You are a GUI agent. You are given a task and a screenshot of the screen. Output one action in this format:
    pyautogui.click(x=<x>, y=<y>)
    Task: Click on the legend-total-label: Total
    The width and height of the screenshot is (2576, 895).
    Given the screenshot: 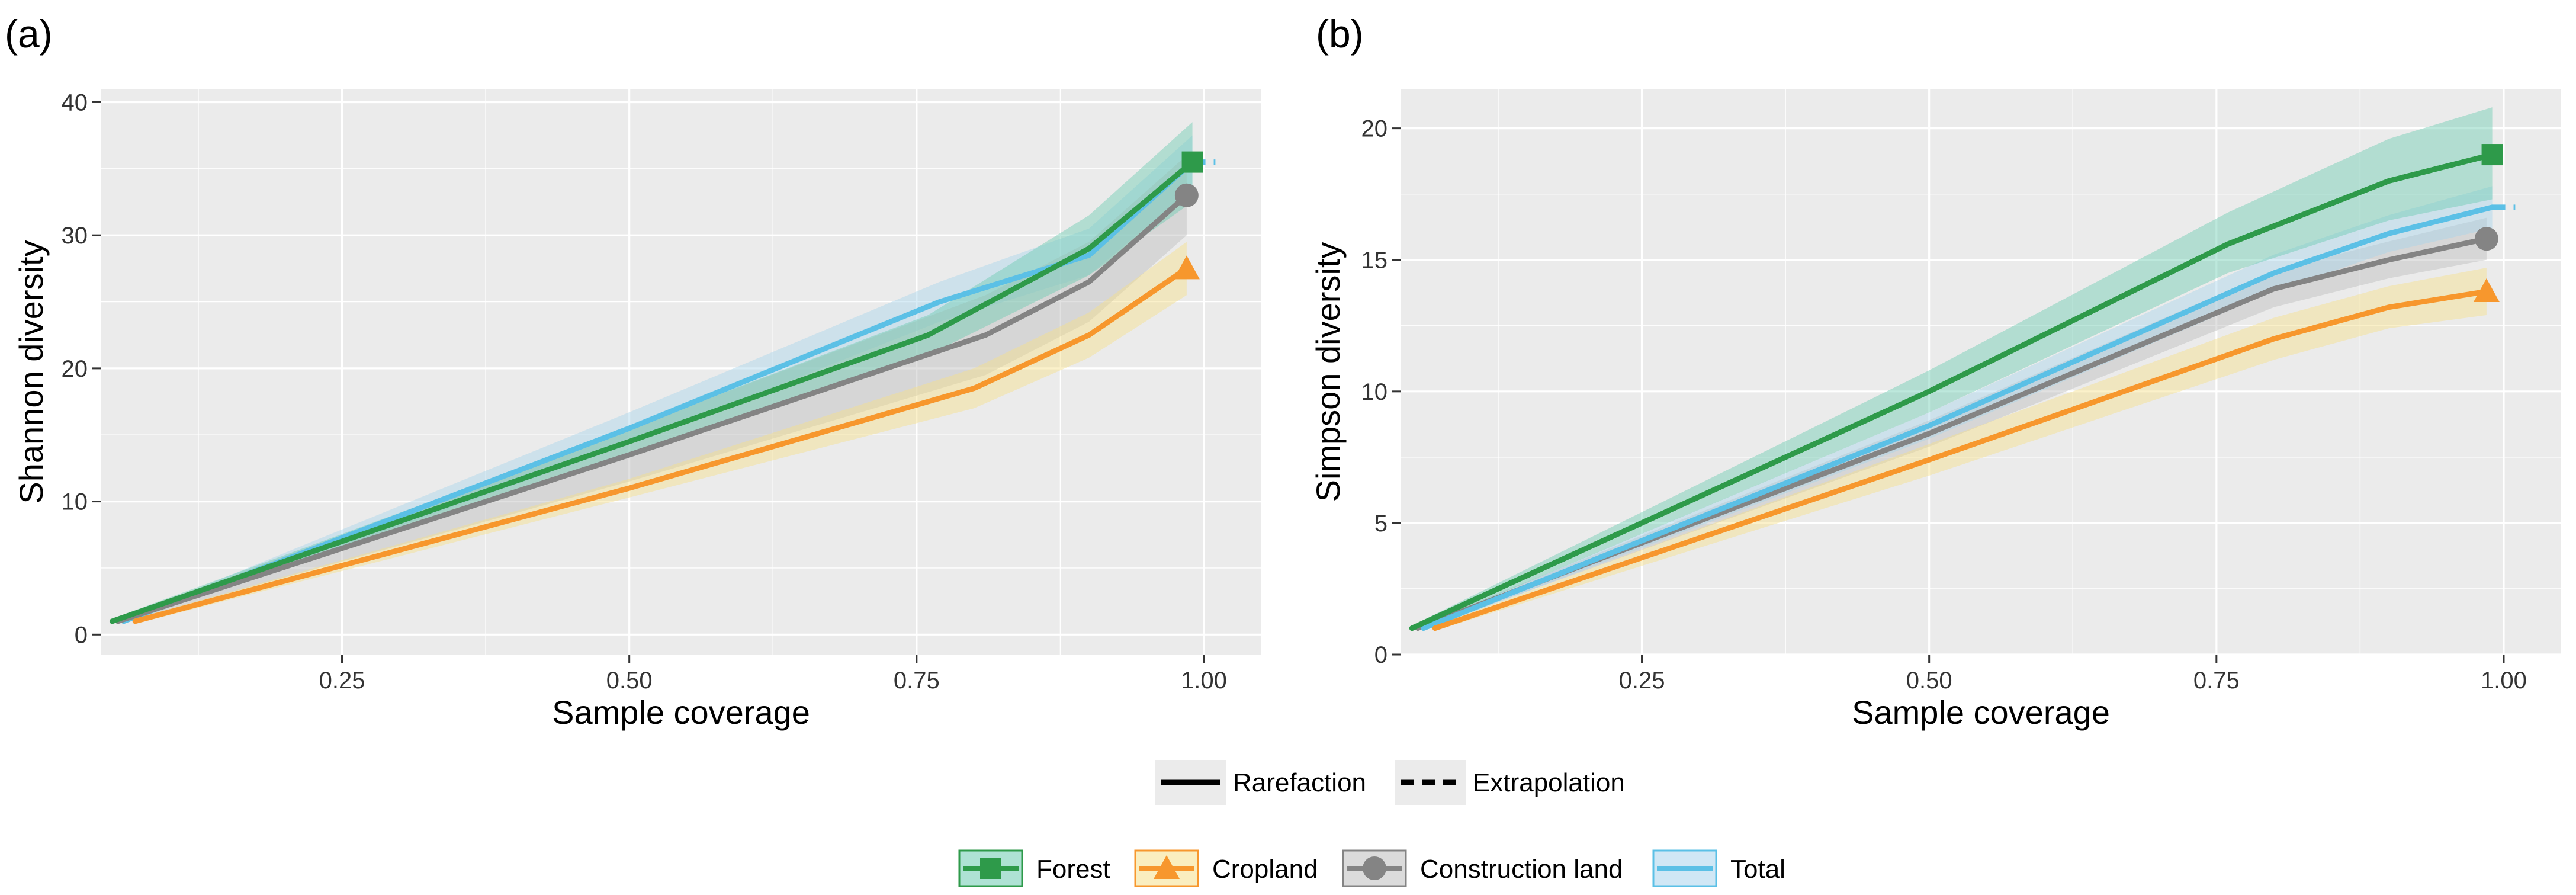 What is the action you would take?
    pyautogui.click(x=1757, y=869)
    